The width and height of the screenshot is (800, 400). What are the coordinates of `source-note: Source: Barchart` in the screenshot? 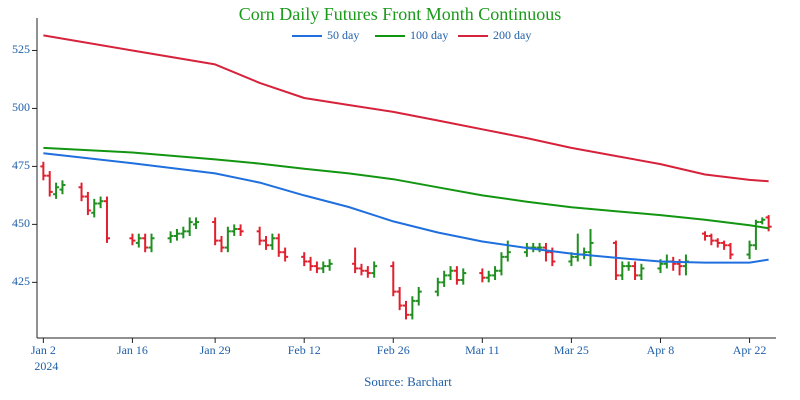 It's located at (408, 381).